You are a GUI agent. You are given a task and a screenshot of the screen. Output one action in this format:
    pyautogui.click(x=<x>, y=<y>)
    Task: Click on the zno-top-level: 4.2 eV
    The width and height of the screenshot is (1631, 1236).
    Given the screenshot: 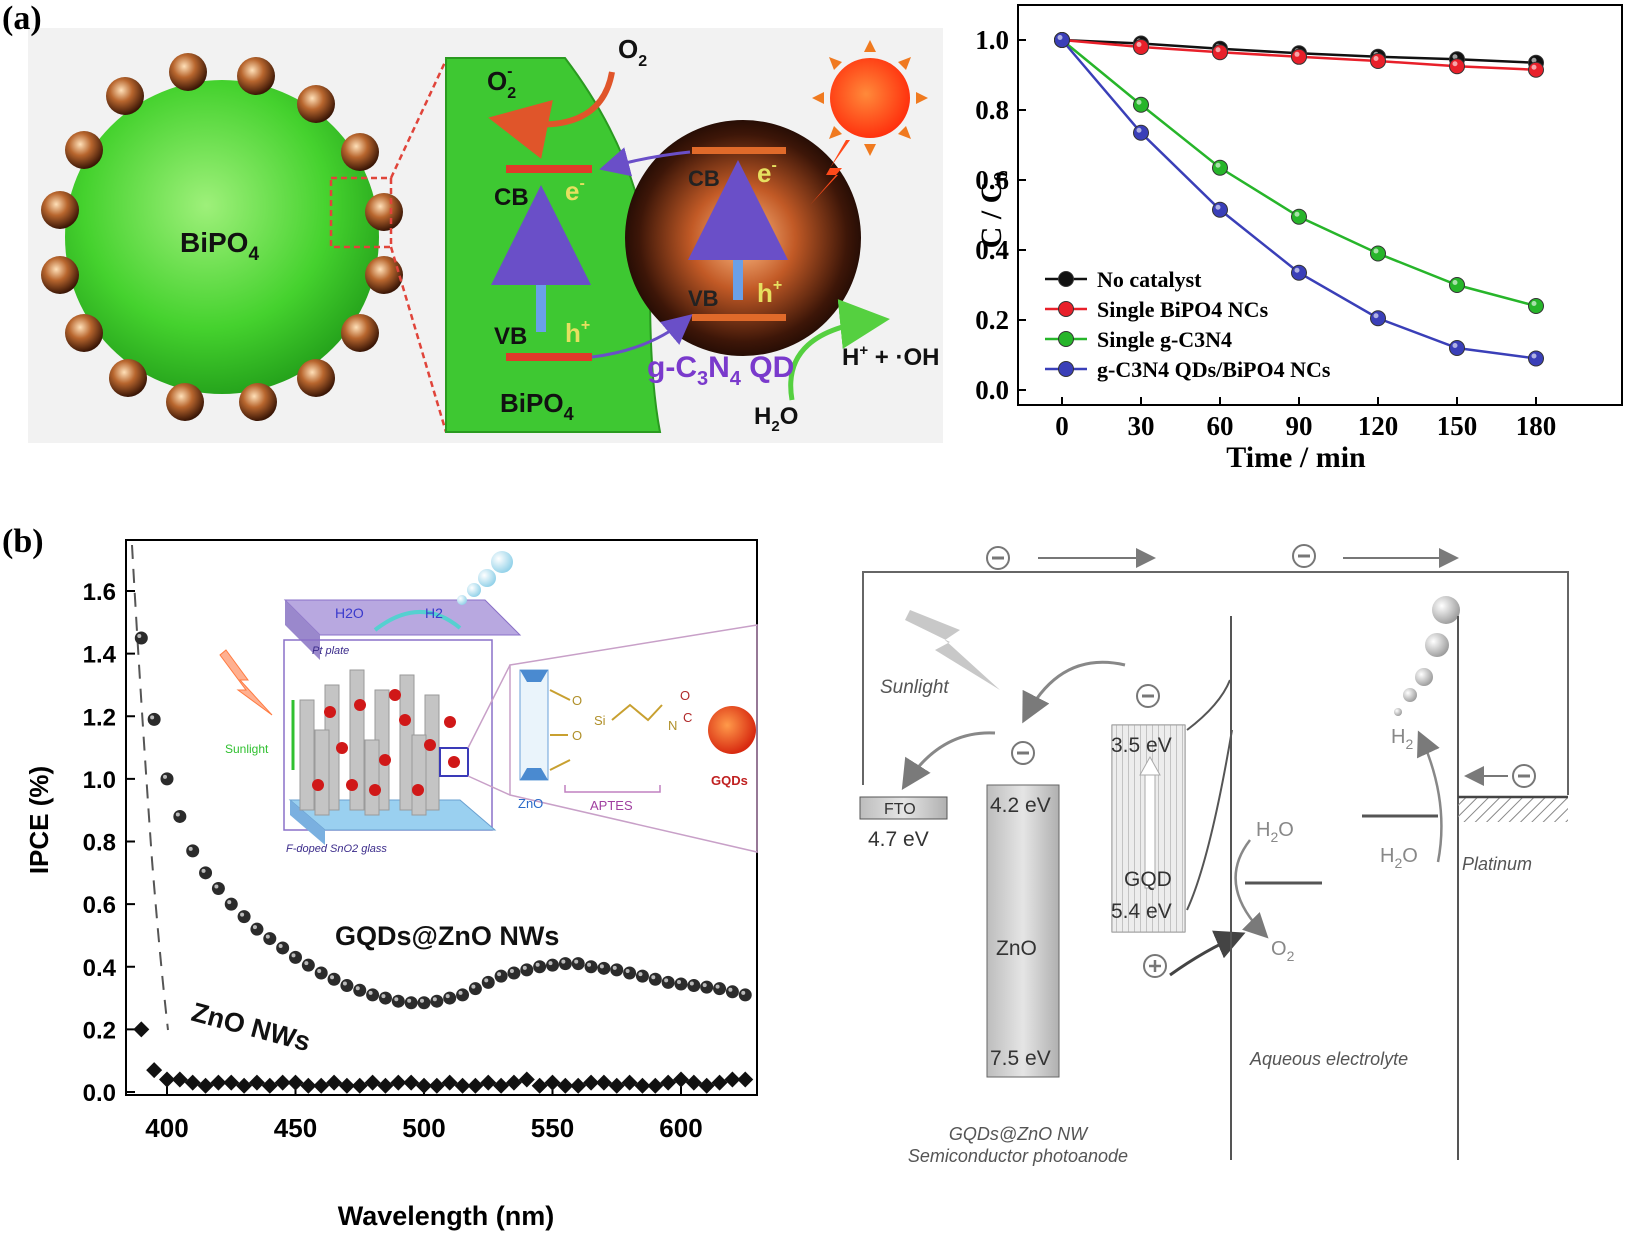 What is the action you would take?
    pyautogui.click(x=1020, y=805)
    